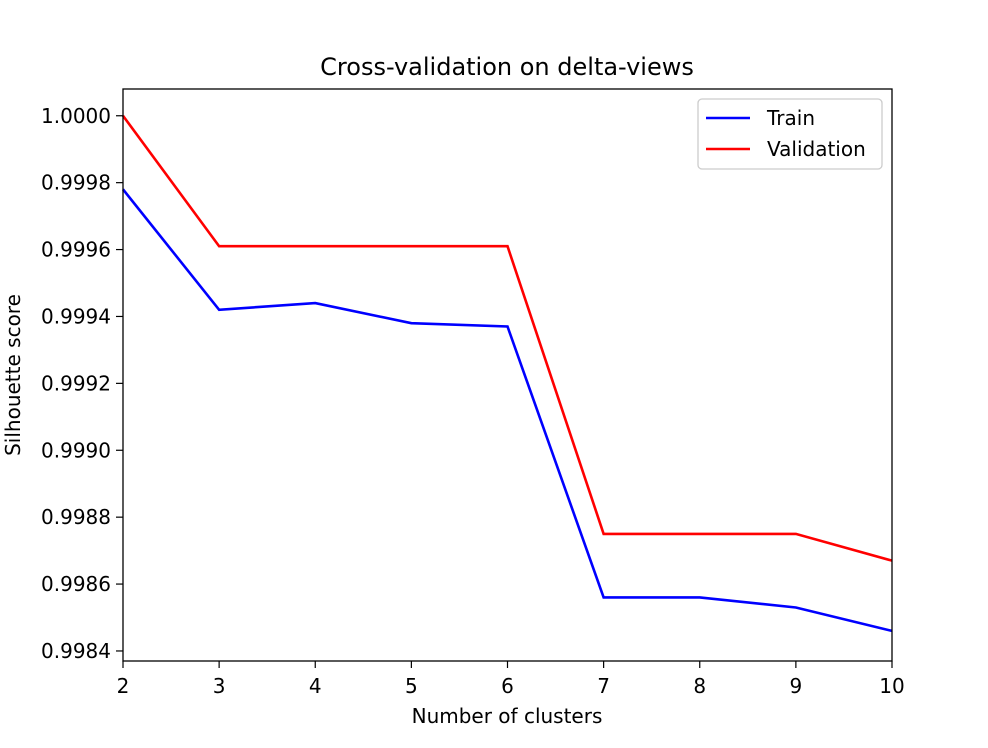 The height and width of the screenshot is (748, 988). Describe the element at coordinates (790, 118) in the screenshot. I see `legend-label-train: Train` at that location.